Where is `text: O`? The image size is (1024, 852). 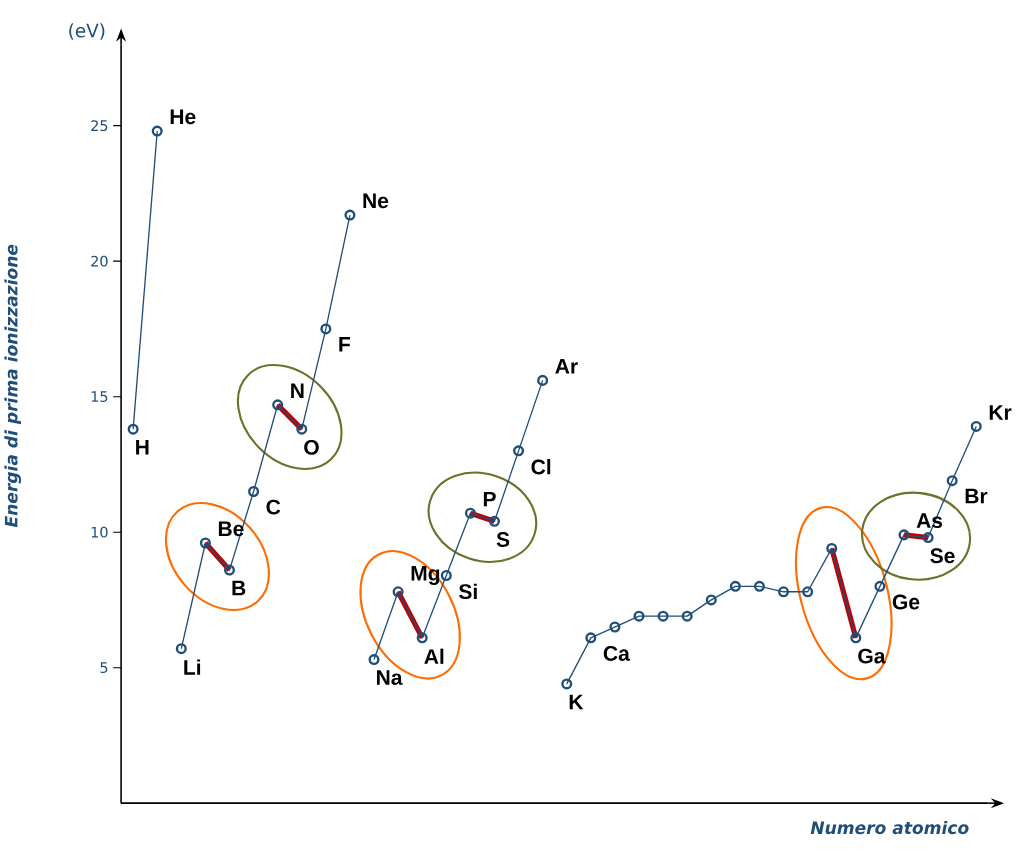 text: O is located at coordinates (311, 447).